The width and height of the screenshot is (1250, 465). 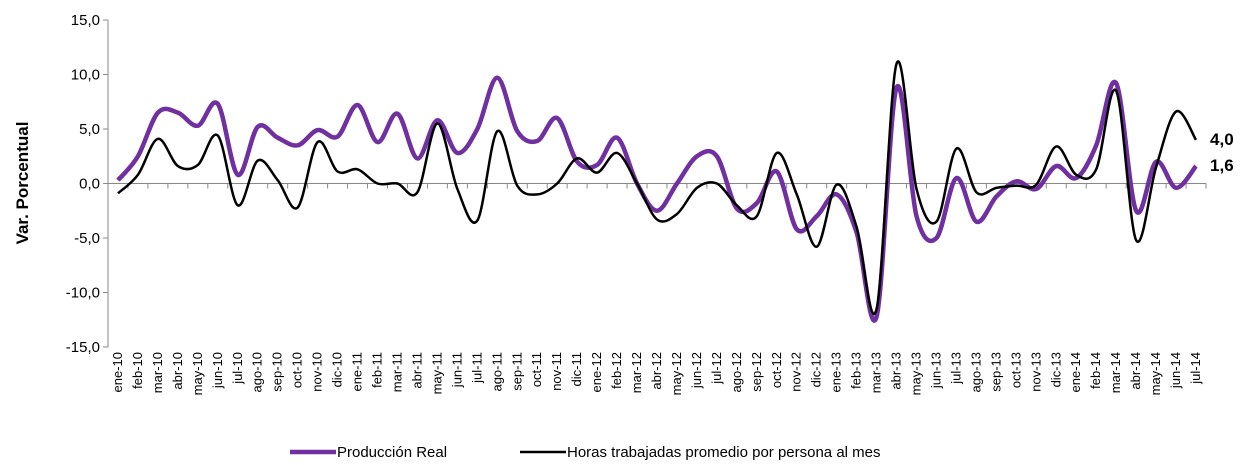 I want to click on x-tick-label: abr-14, so click(x=1135, y=371).